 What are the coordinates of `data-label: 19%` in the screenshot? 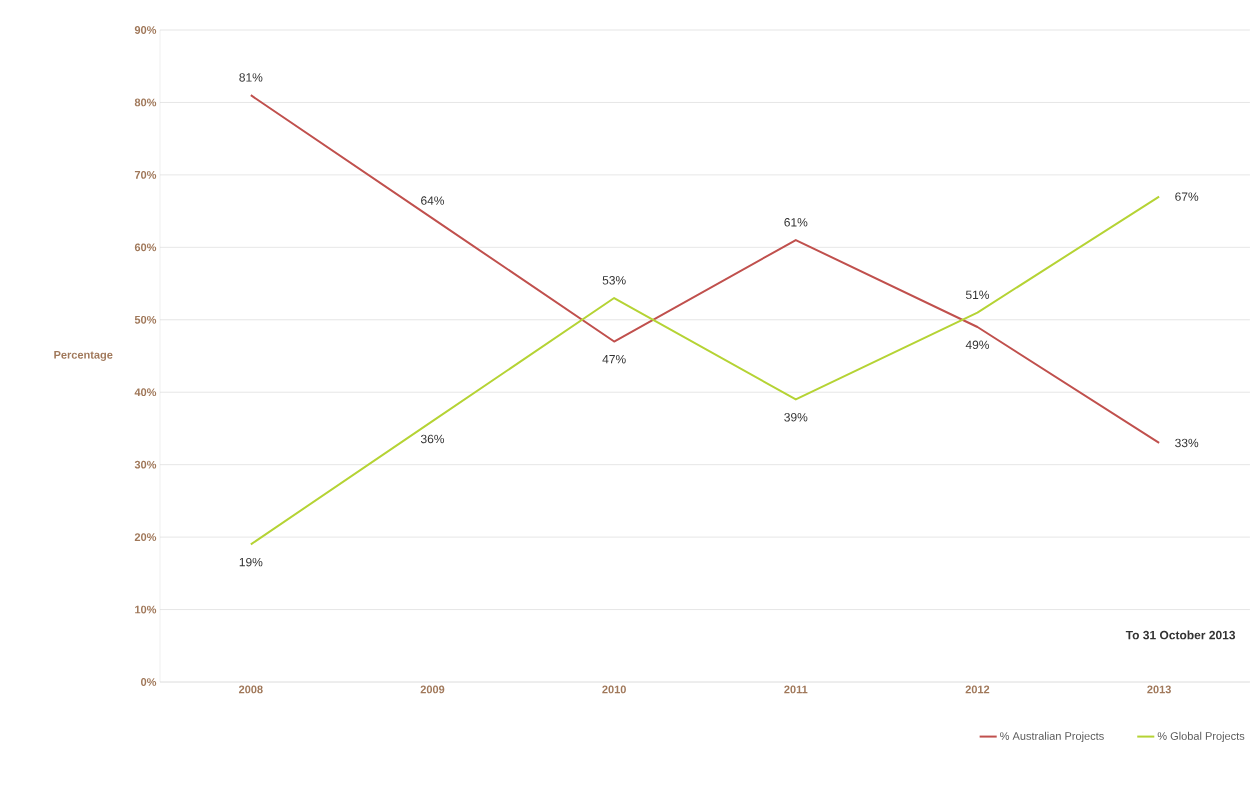 It's located at (251, 562).